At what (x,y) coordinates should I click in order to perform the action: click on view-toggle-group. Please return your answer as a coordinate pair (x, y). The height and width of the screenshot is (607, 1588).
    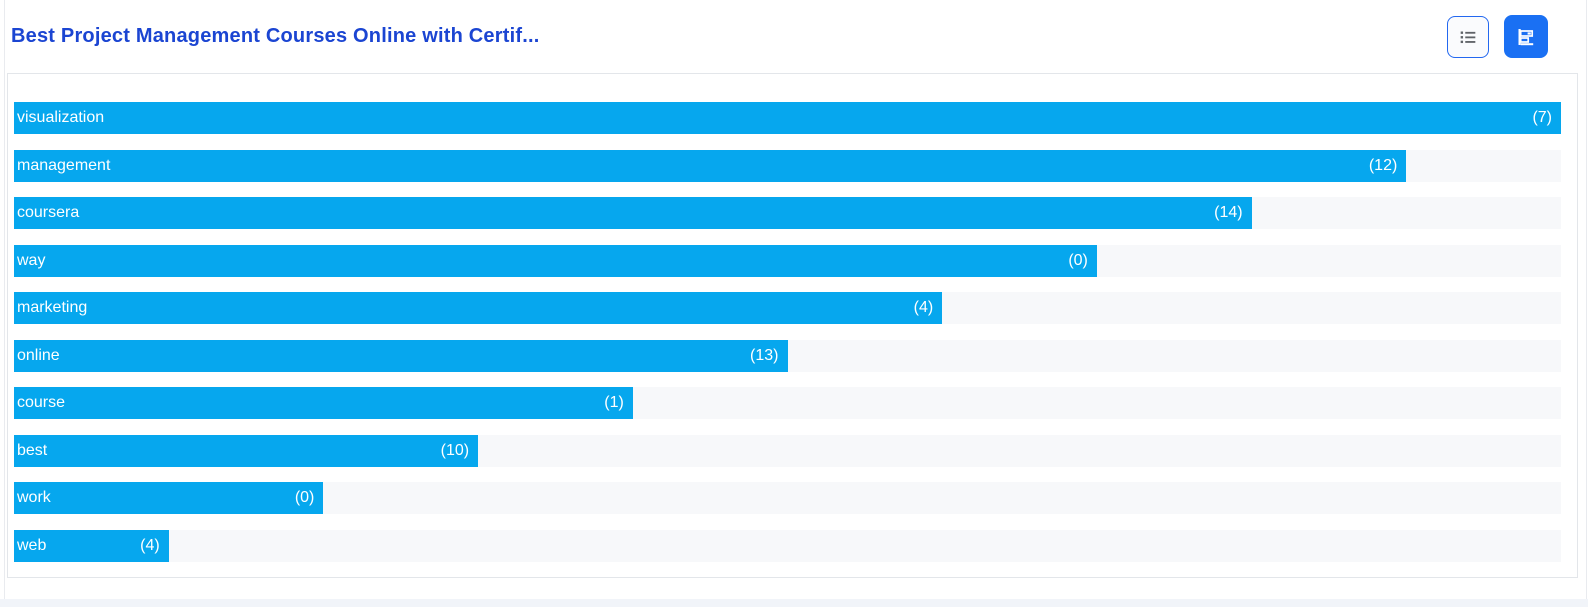
    Looking at the image, I should click on (1497, 36).